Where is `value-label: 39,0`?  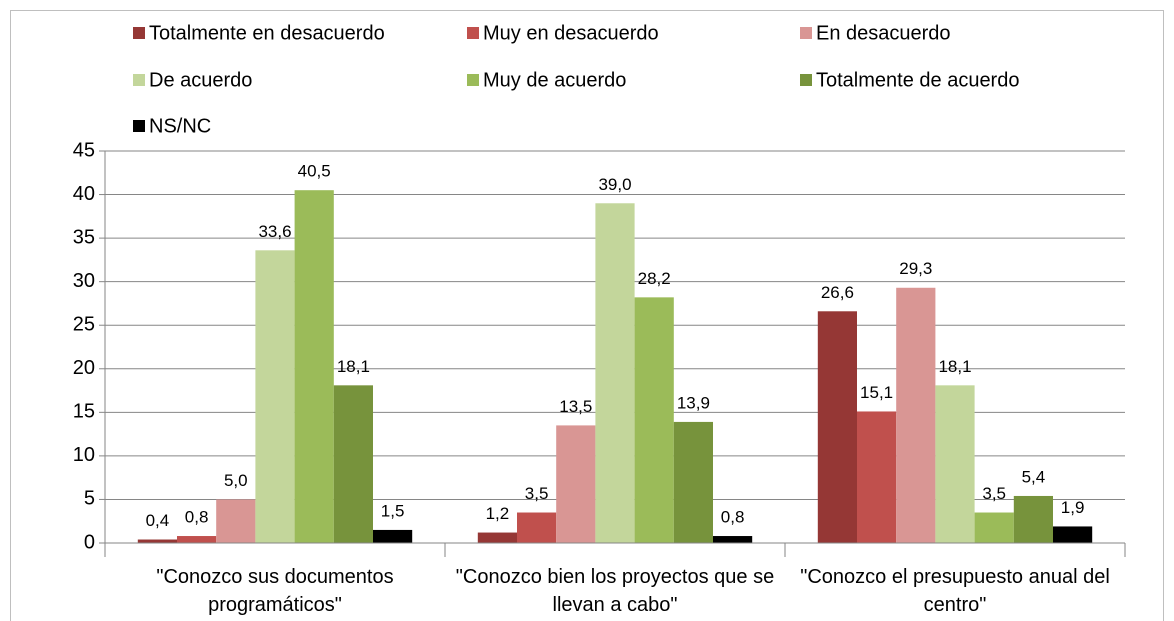
value-label: 39,0 is located at coordinates (614, 184).